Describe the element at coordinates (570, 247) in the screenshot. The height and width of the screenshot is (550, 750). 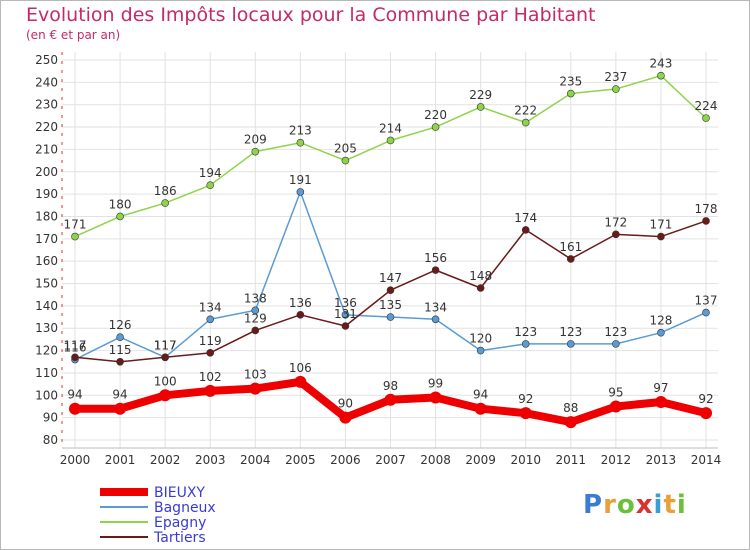
I see `data-label: 161` at that location.